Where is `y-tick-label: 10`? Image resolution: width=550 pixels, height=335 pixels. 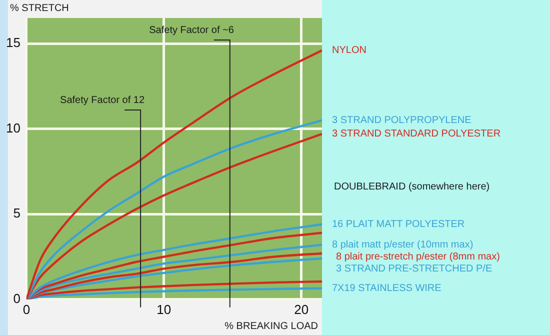
y-tick-label: 10 is located at coordinates (13, 128).